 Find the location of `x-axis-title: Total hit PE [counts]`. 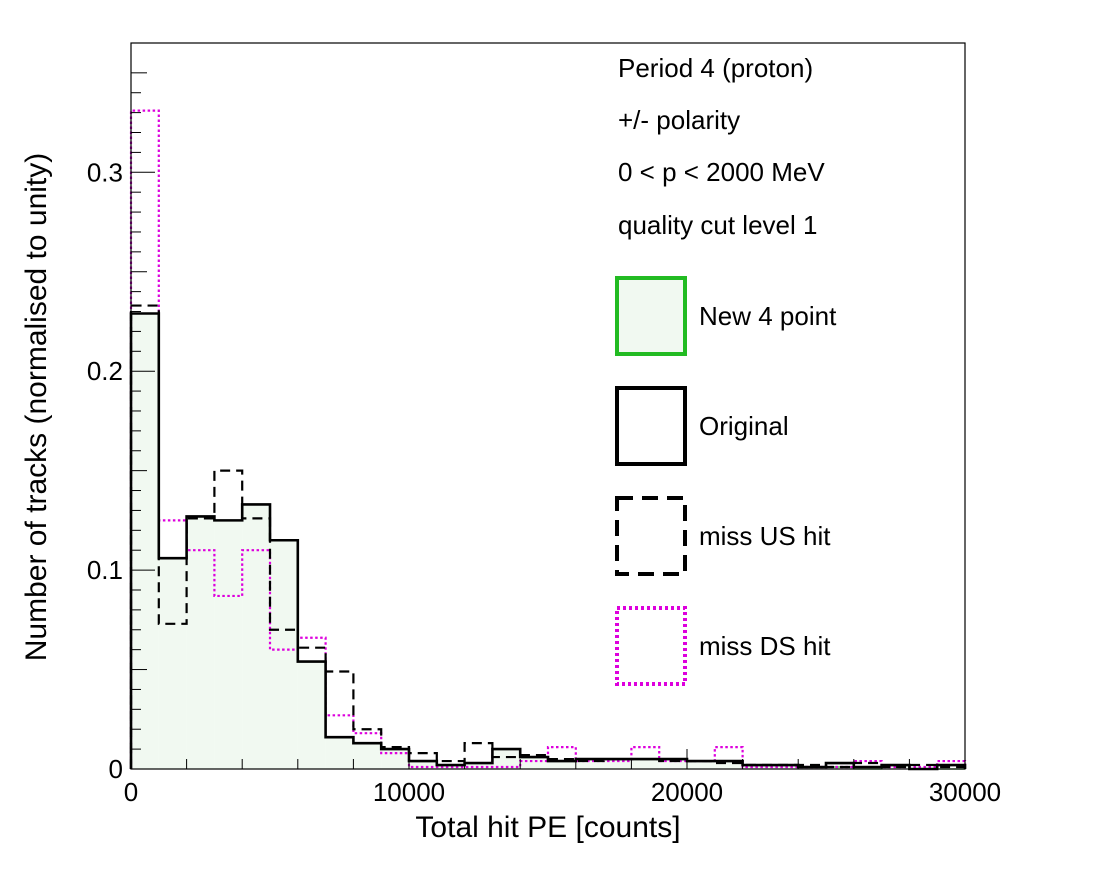

x-axis-title: Total hit PE [counts] is located at coordinates (547, 827).